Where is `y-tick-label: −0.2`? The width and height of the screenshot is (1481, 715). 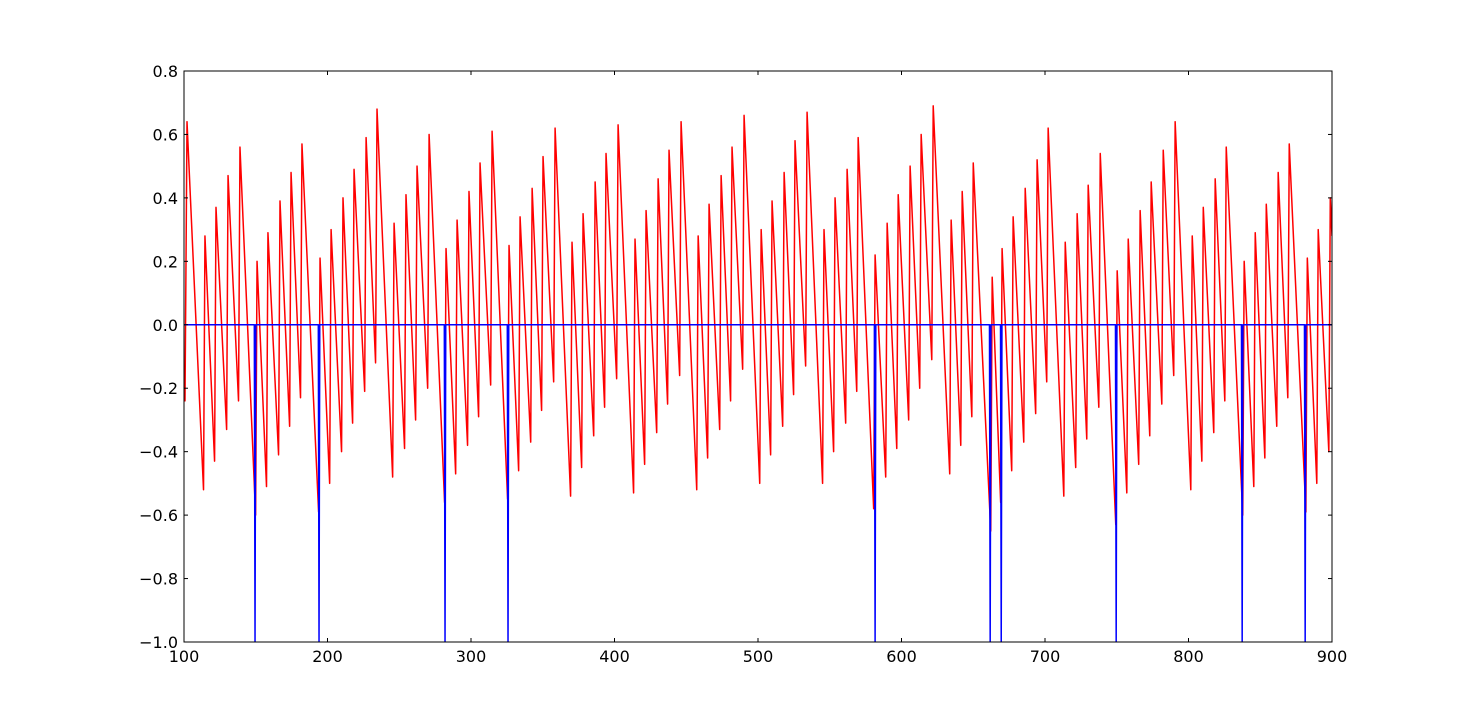
y-tick-label: −0.2 is located at coordinates (158, 388).